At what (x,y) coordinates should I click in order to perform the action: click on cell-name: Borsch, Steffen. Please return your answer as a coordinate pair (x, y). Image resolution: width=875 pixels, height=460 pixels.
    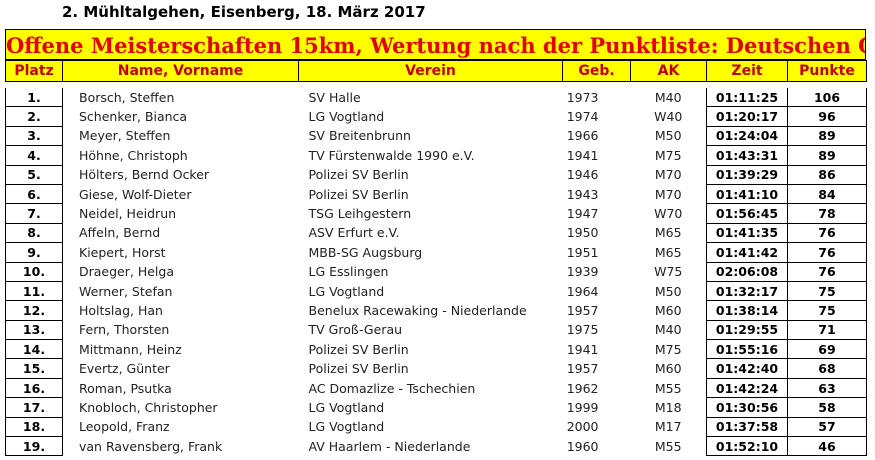
    Looking at the image, I should click on (127, 97).